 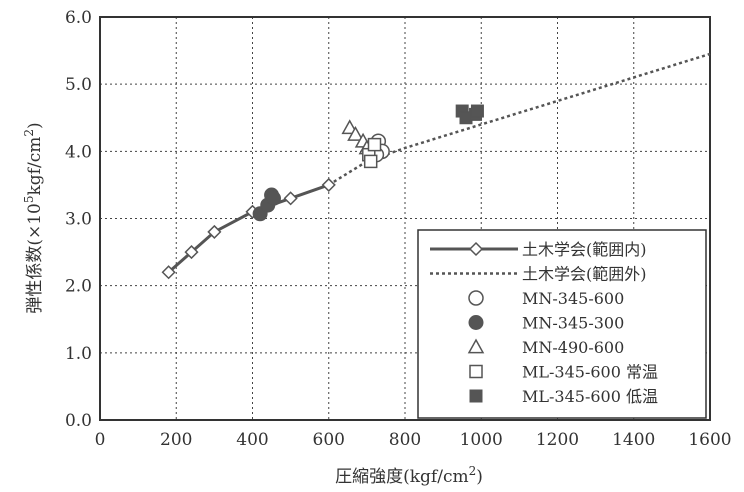 What do you see at coordinates (252, 440) in the screenshot?
I see `x-tick-label: 400` at bounding box center [252, 440].